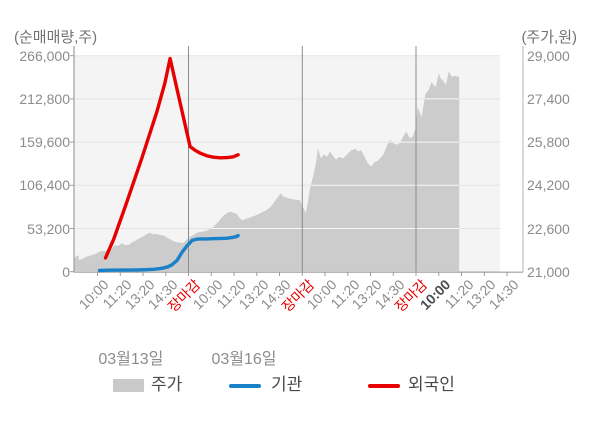  What do you see at coordinates (168, 253) in the screenshot?
I see `institution-line-series` at bounding box center [168, 253].